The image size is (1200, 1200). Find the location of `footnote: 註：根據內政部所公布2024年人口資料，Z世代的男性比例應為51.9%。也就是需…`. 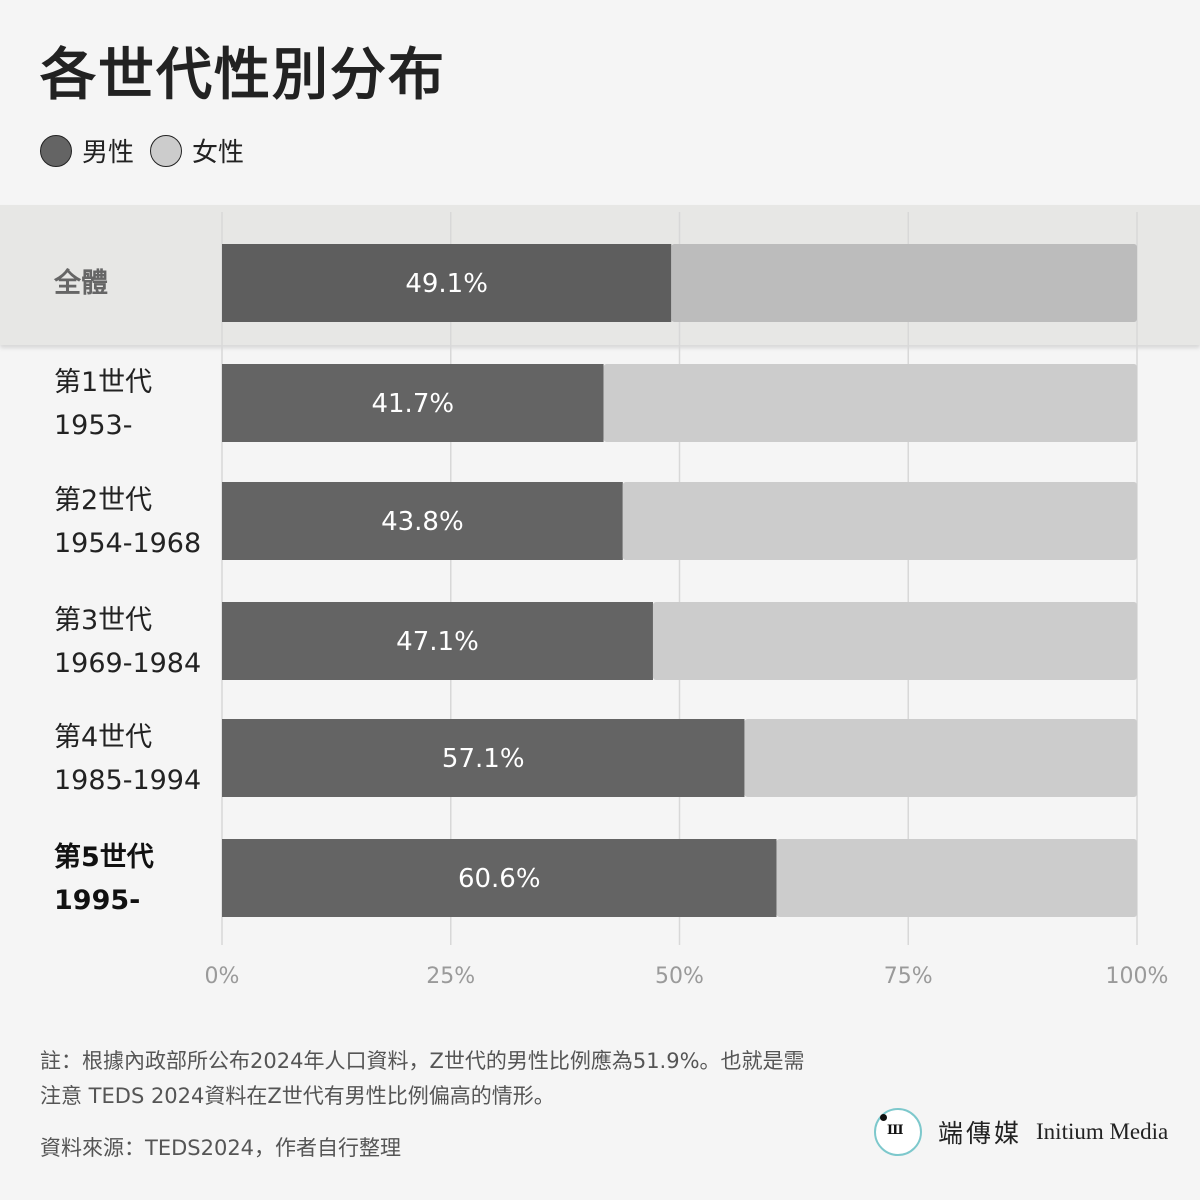

footnote: 註：根據內政部所公布2024年人口資料，Z世代的男性比例應為51.9%。也就是需… is located at coordinates (490, 1079).